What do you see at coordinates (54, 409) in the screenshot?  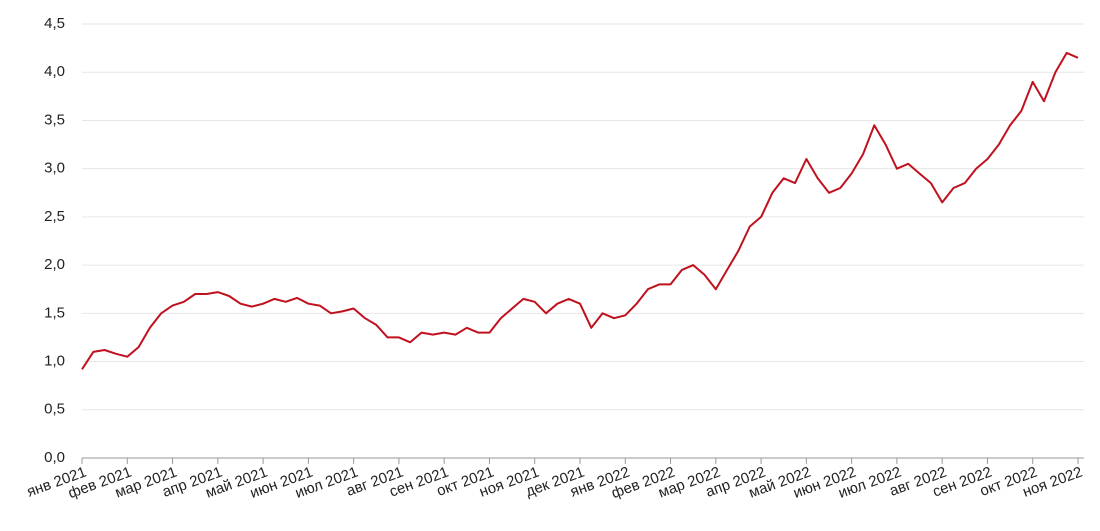 I see `y-tick-label: 0,5` at bounding box center [54, 409].